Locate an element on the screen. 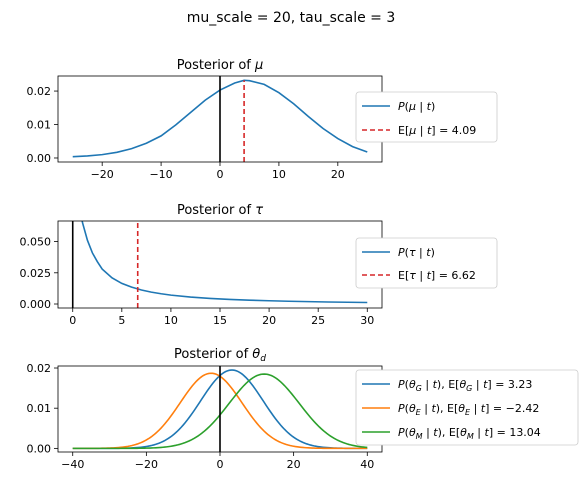 Image resolution: width=586 pixels, height=484 pixels. panel-mu-marks is located at coordinates (220, 119).